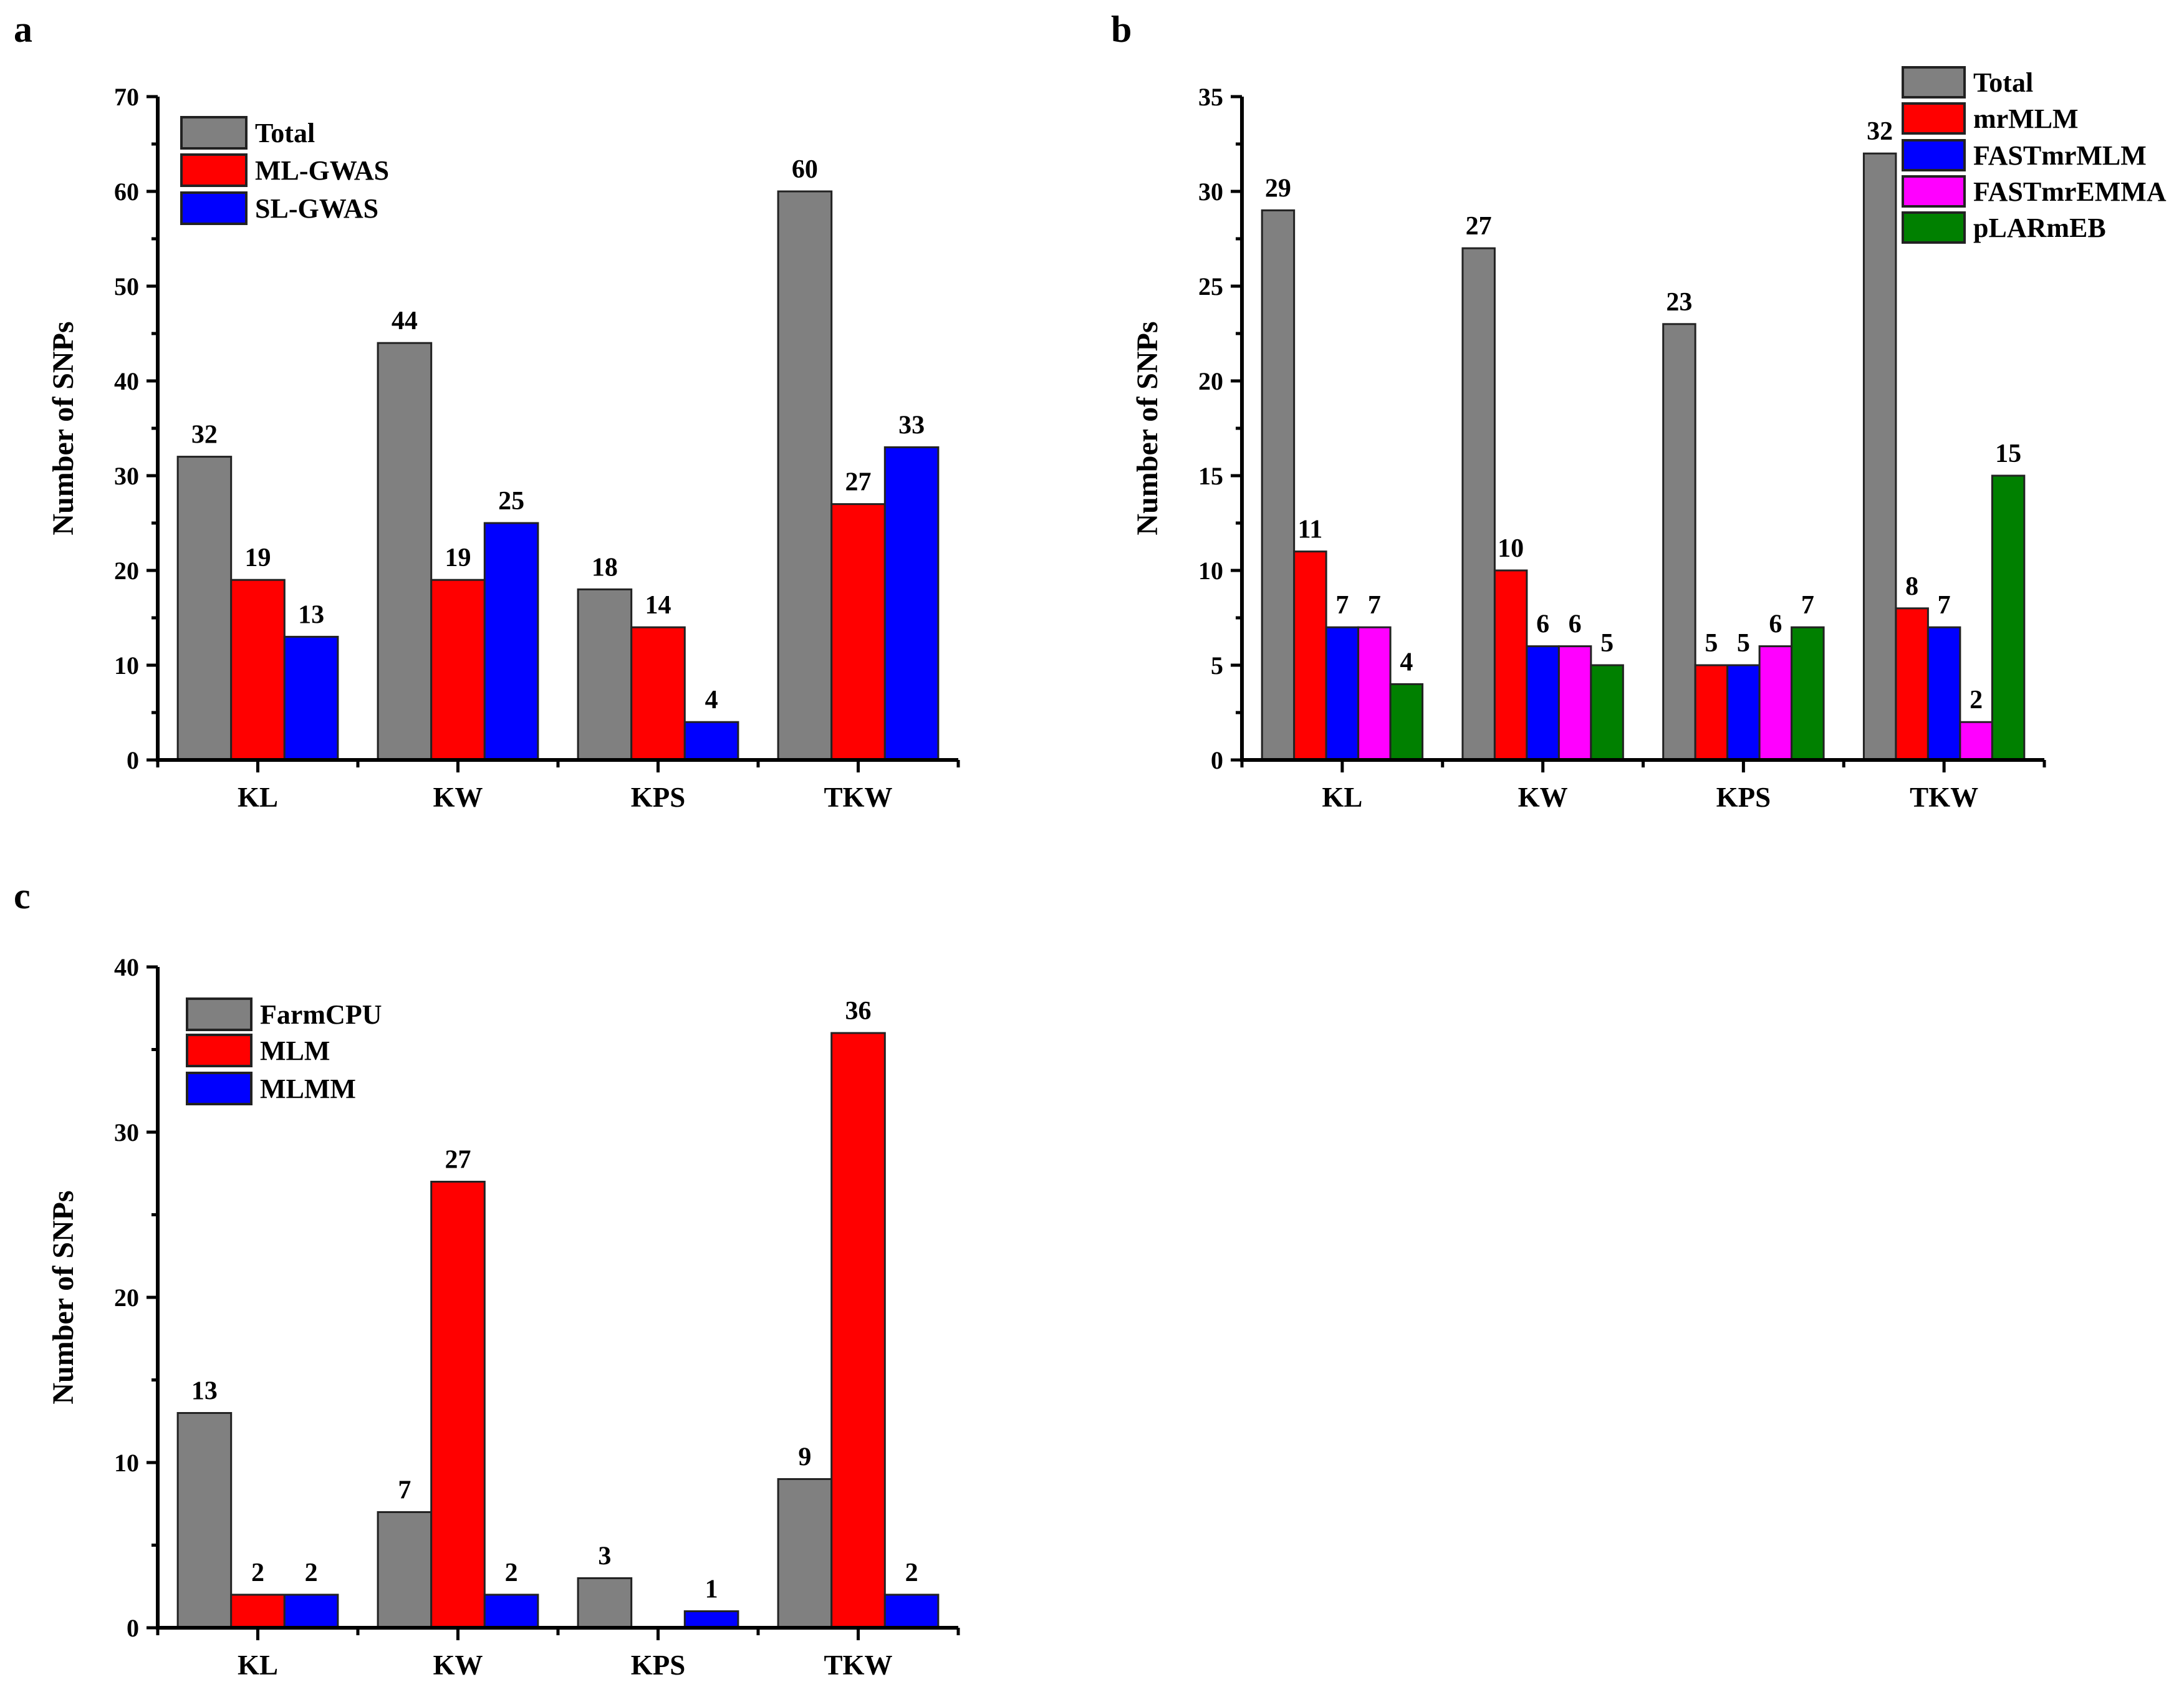 The height and width of the screenshot is (1682, 2184). What do you see at coordinates (604, 1556) in the screenshot?
I see `data-label: 3` at bounding box center [604, 1556].